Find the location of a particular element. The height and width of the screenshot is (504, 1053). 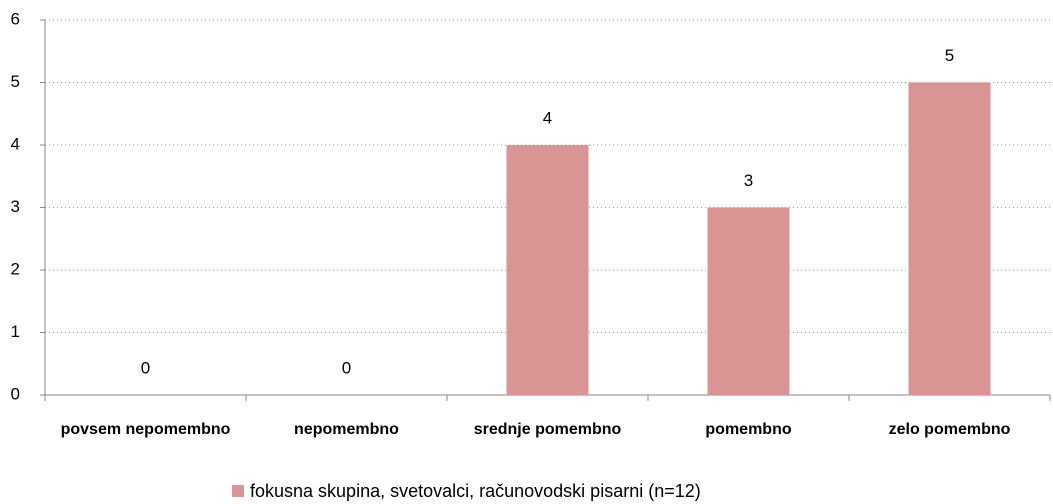

data-label: 5 is located at coordinates (949, 55).